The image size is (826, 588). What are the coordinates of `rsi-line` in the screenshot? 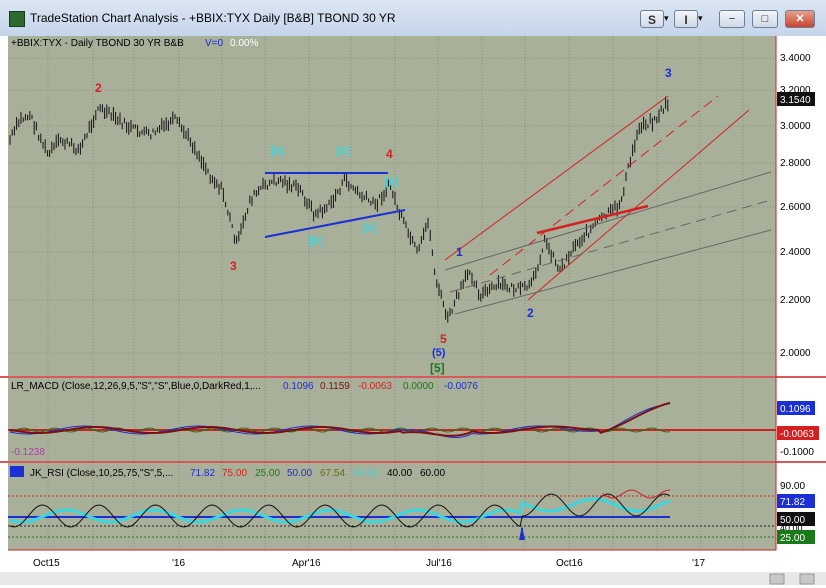 It's located at (340, 510).